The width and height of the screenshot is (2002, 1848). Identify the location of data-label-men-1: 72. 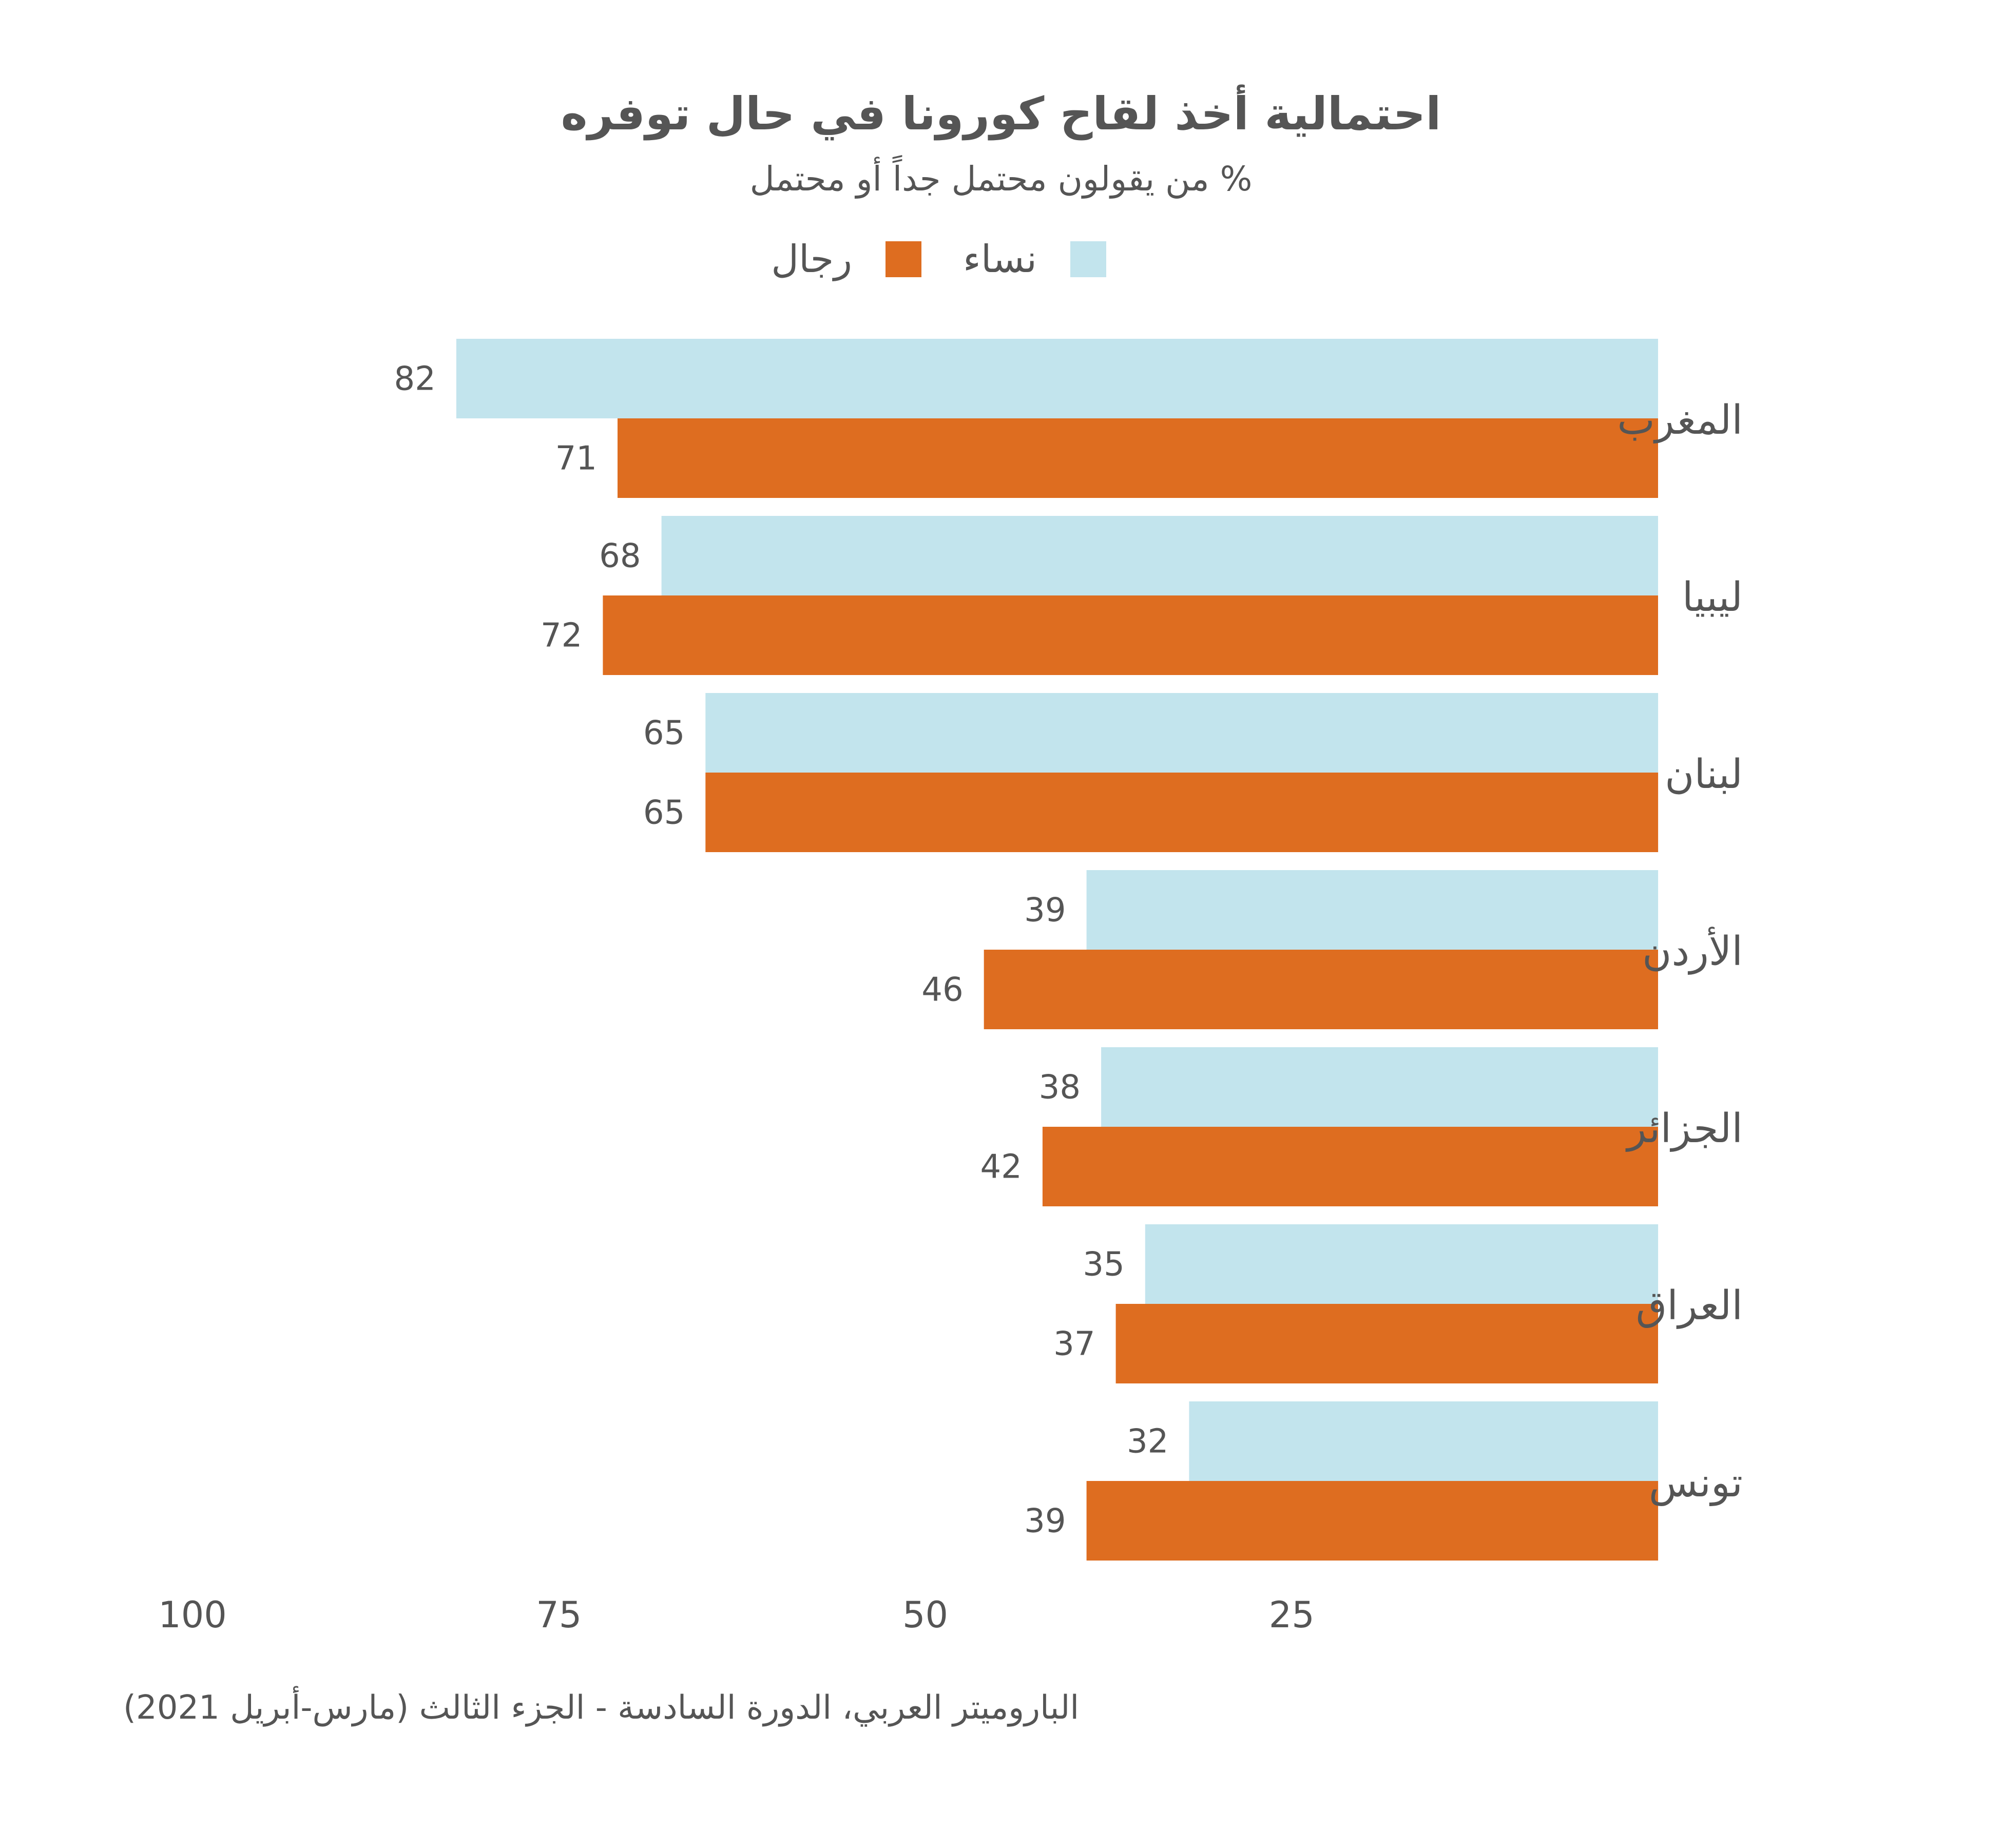
(561, 636).